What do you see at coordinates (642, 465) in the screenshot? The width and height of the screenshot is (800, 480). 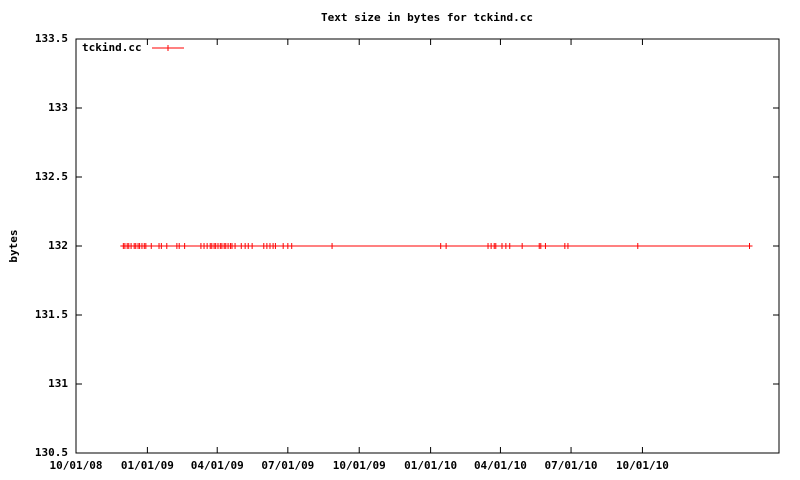 I see `x-tick-label: 10/01/10` at bounding box center [642, 465].